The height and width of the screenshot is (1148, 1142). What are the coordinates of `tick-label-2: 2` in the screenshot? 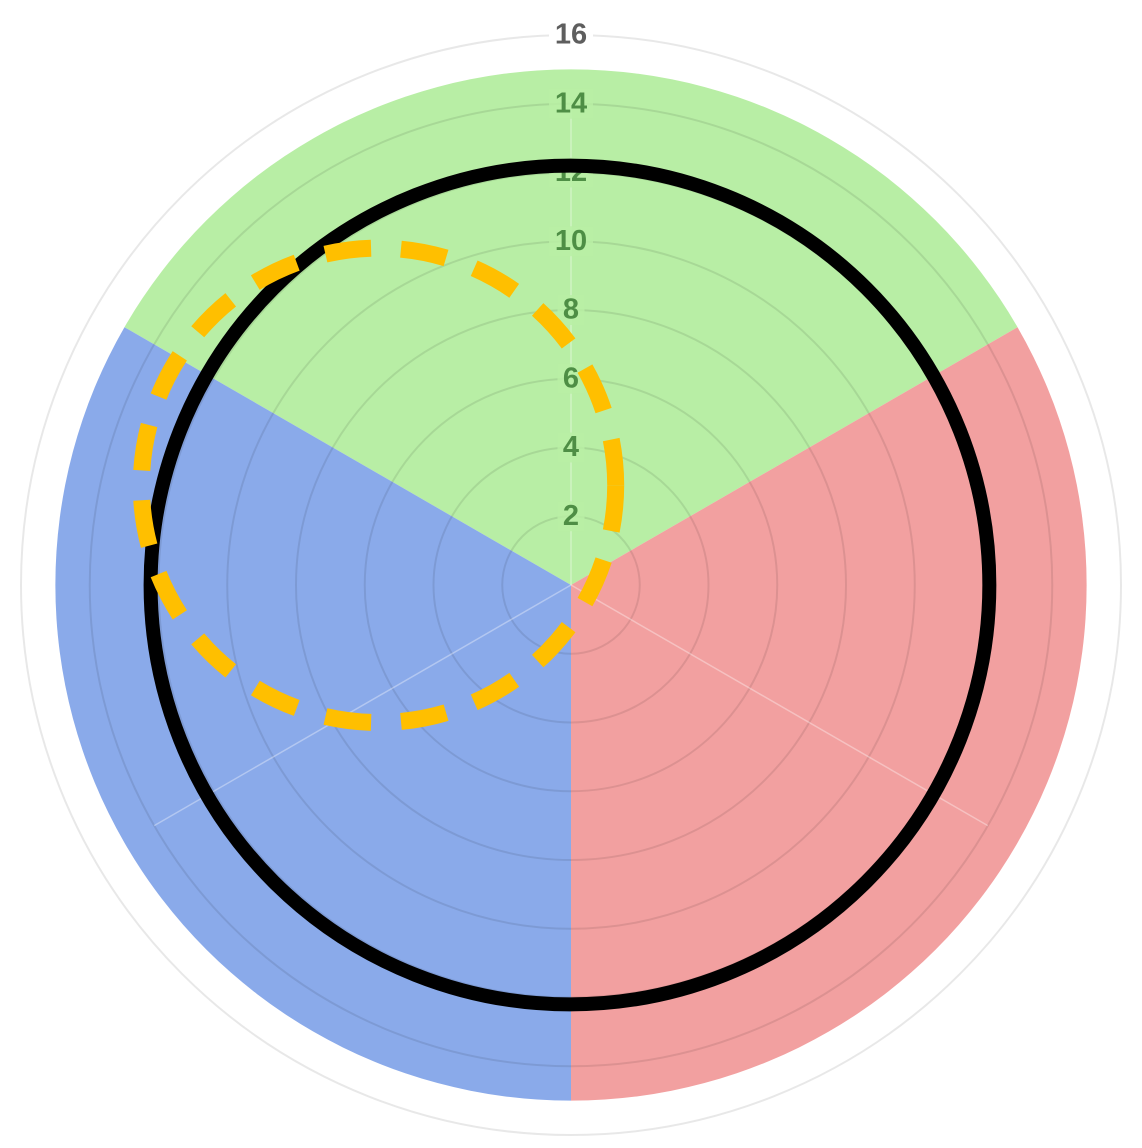 It's located at (571, 516).